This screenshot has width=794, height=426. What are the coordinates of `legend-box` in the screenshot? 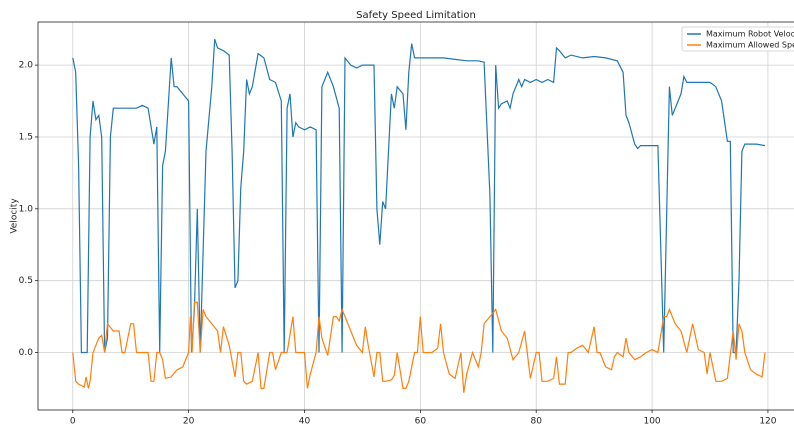 It's located at (737, 39).